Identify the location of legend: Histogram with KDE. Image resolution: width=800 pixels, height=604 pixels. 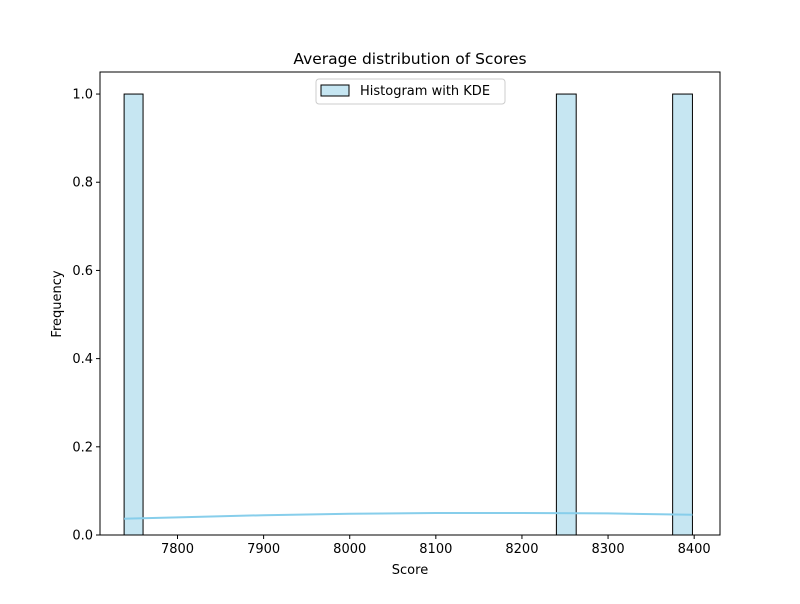
(410, 91).